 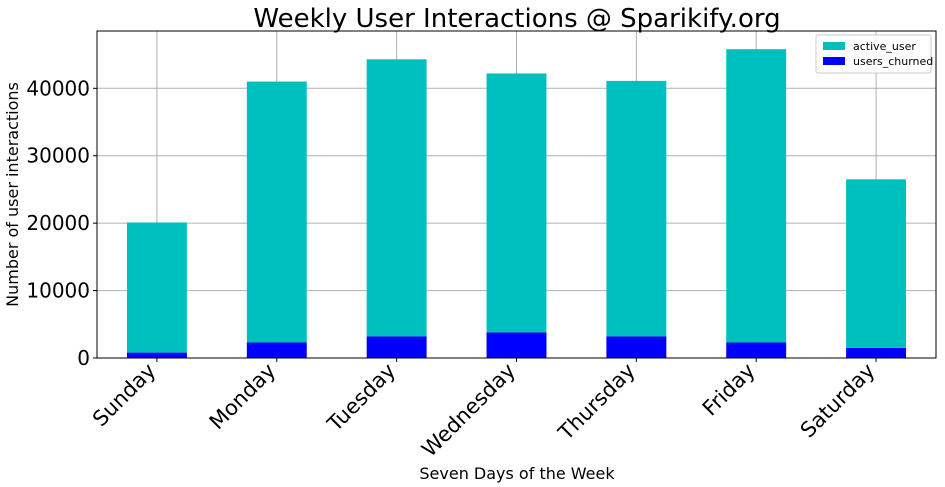 What do you see at coordinates (834, 46) in the screenshot?
I see `legend-swatch-active_user` at bounding box center [834, 46].